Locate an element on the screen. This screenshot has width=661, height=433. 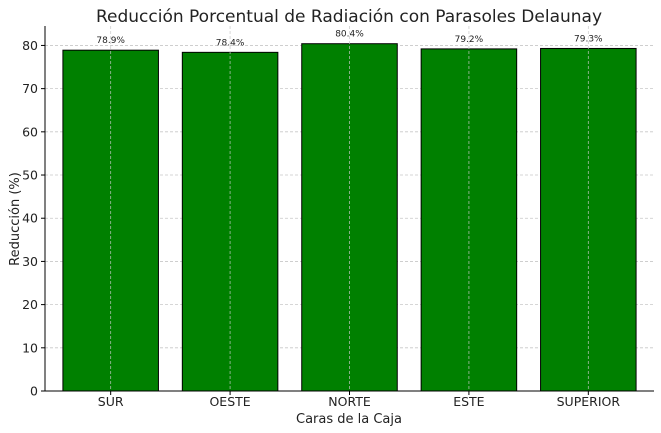
x-tick-label: SUR is located at coordinates (111, 401).